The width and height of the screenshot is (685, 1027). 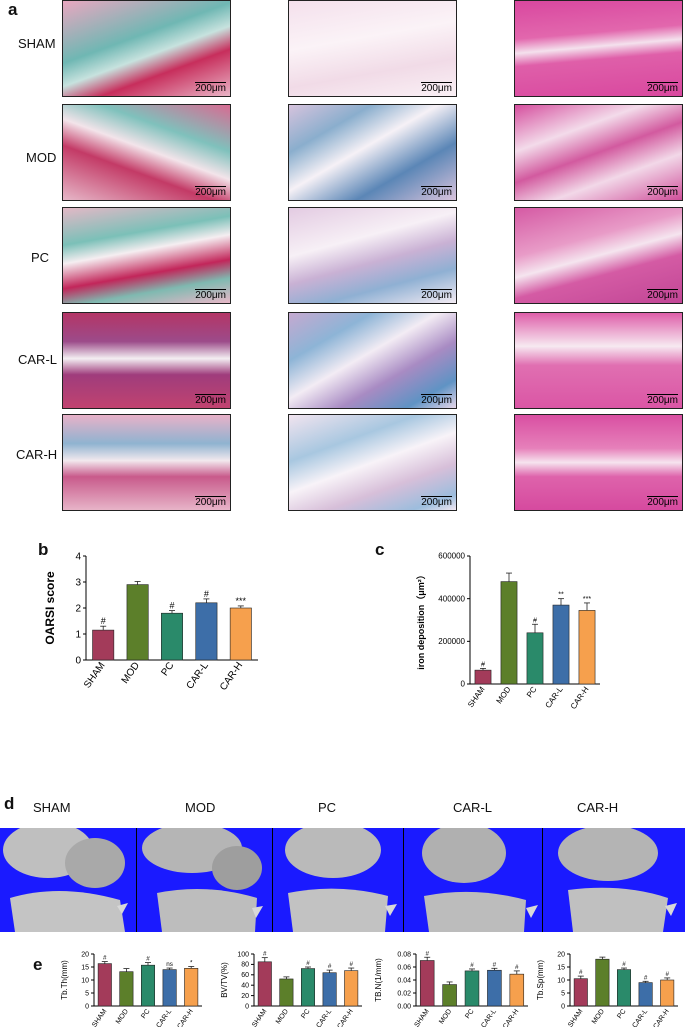 What do you see at coordinates (78, 582) in the screenshot?
I see `y-tick-label: 3` at bounding box center [78, 582].